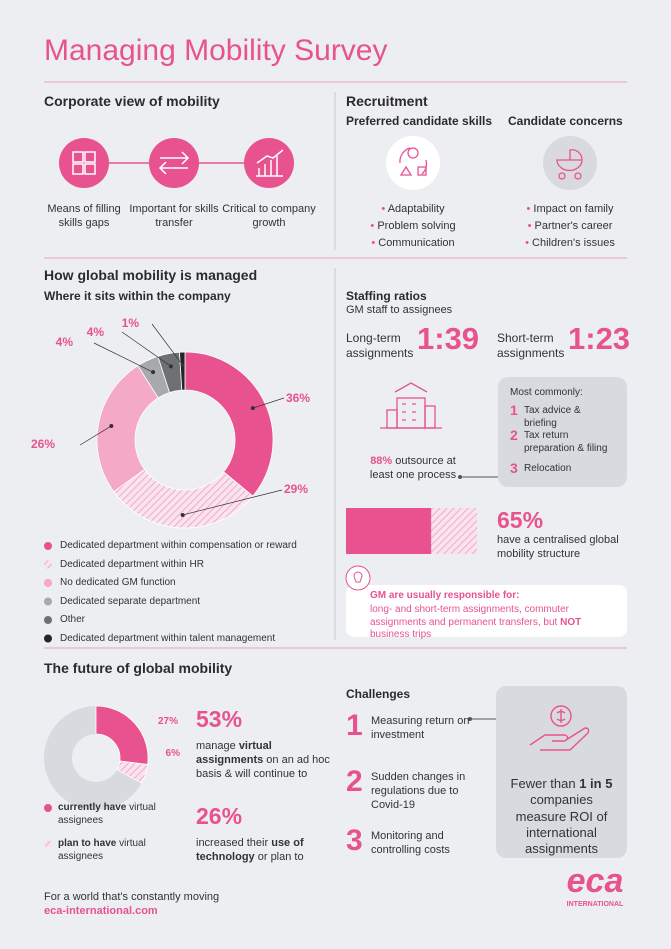  Describe the element at coordinates (73, 619) in the screenshot. I see `legend-label: Other` at that location.